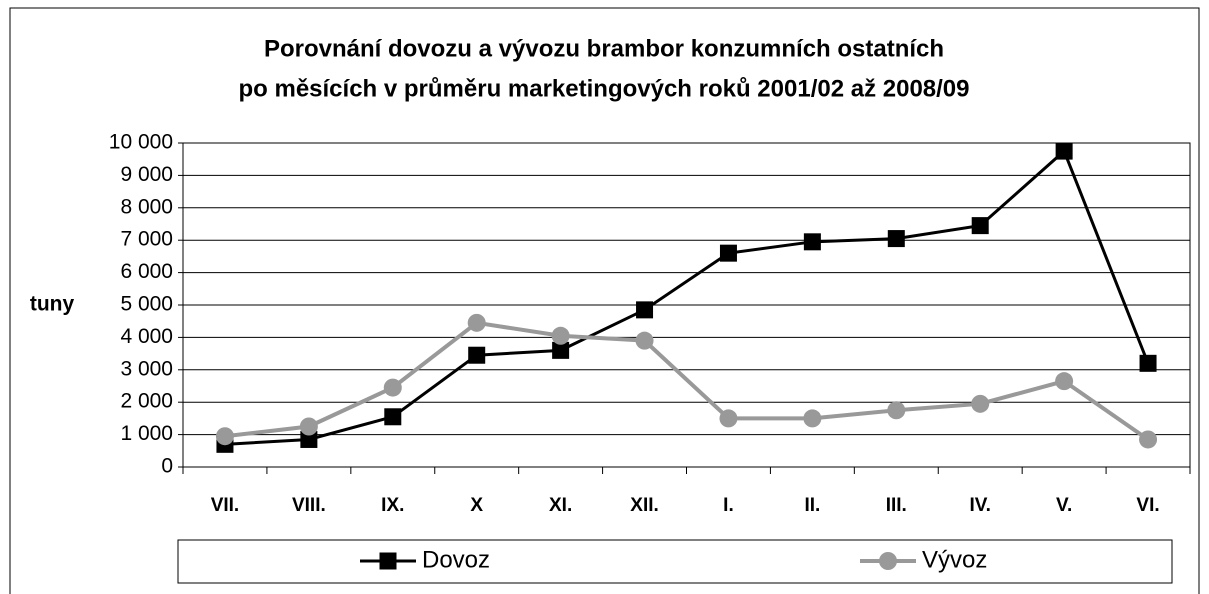 This screenshot has width=1209, height=594. What do you see at coordinates (146, 433) in the screenshot?
I see `y-tick-label: 1 000` at bounding box center [146, 433].